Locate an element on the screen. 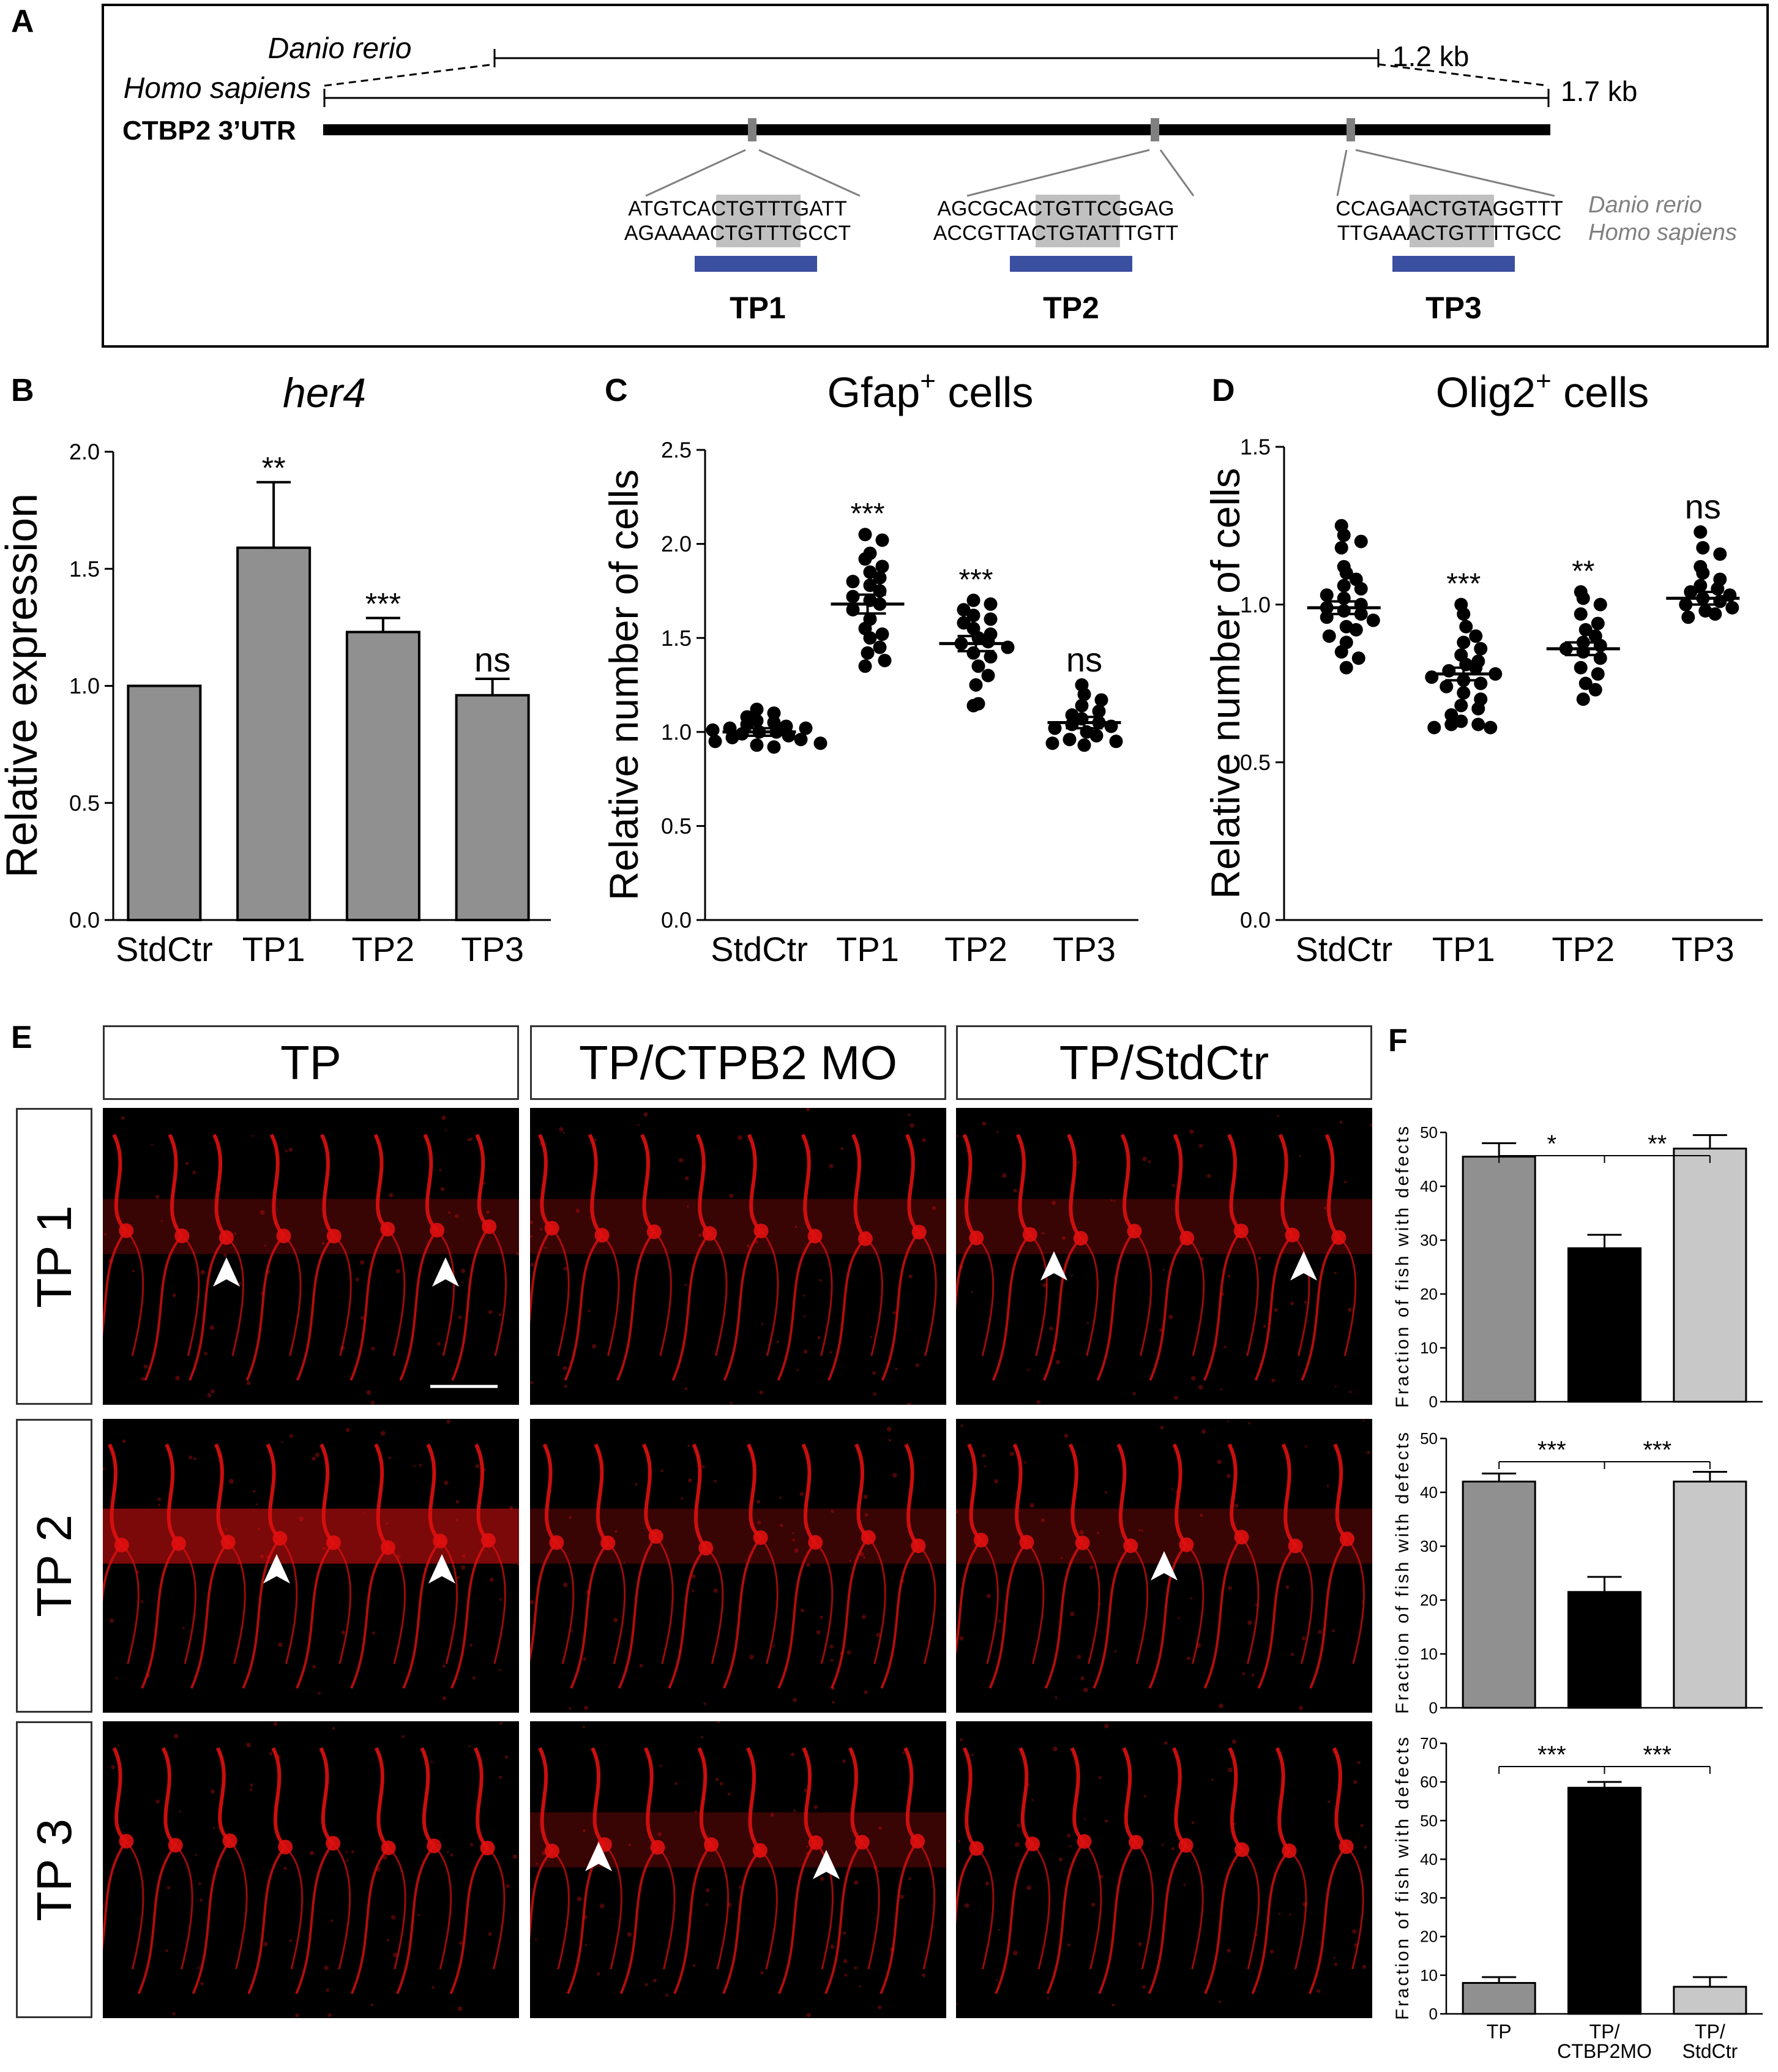  y-tick-label: 1.0 is located at coordinates (1255, 604).